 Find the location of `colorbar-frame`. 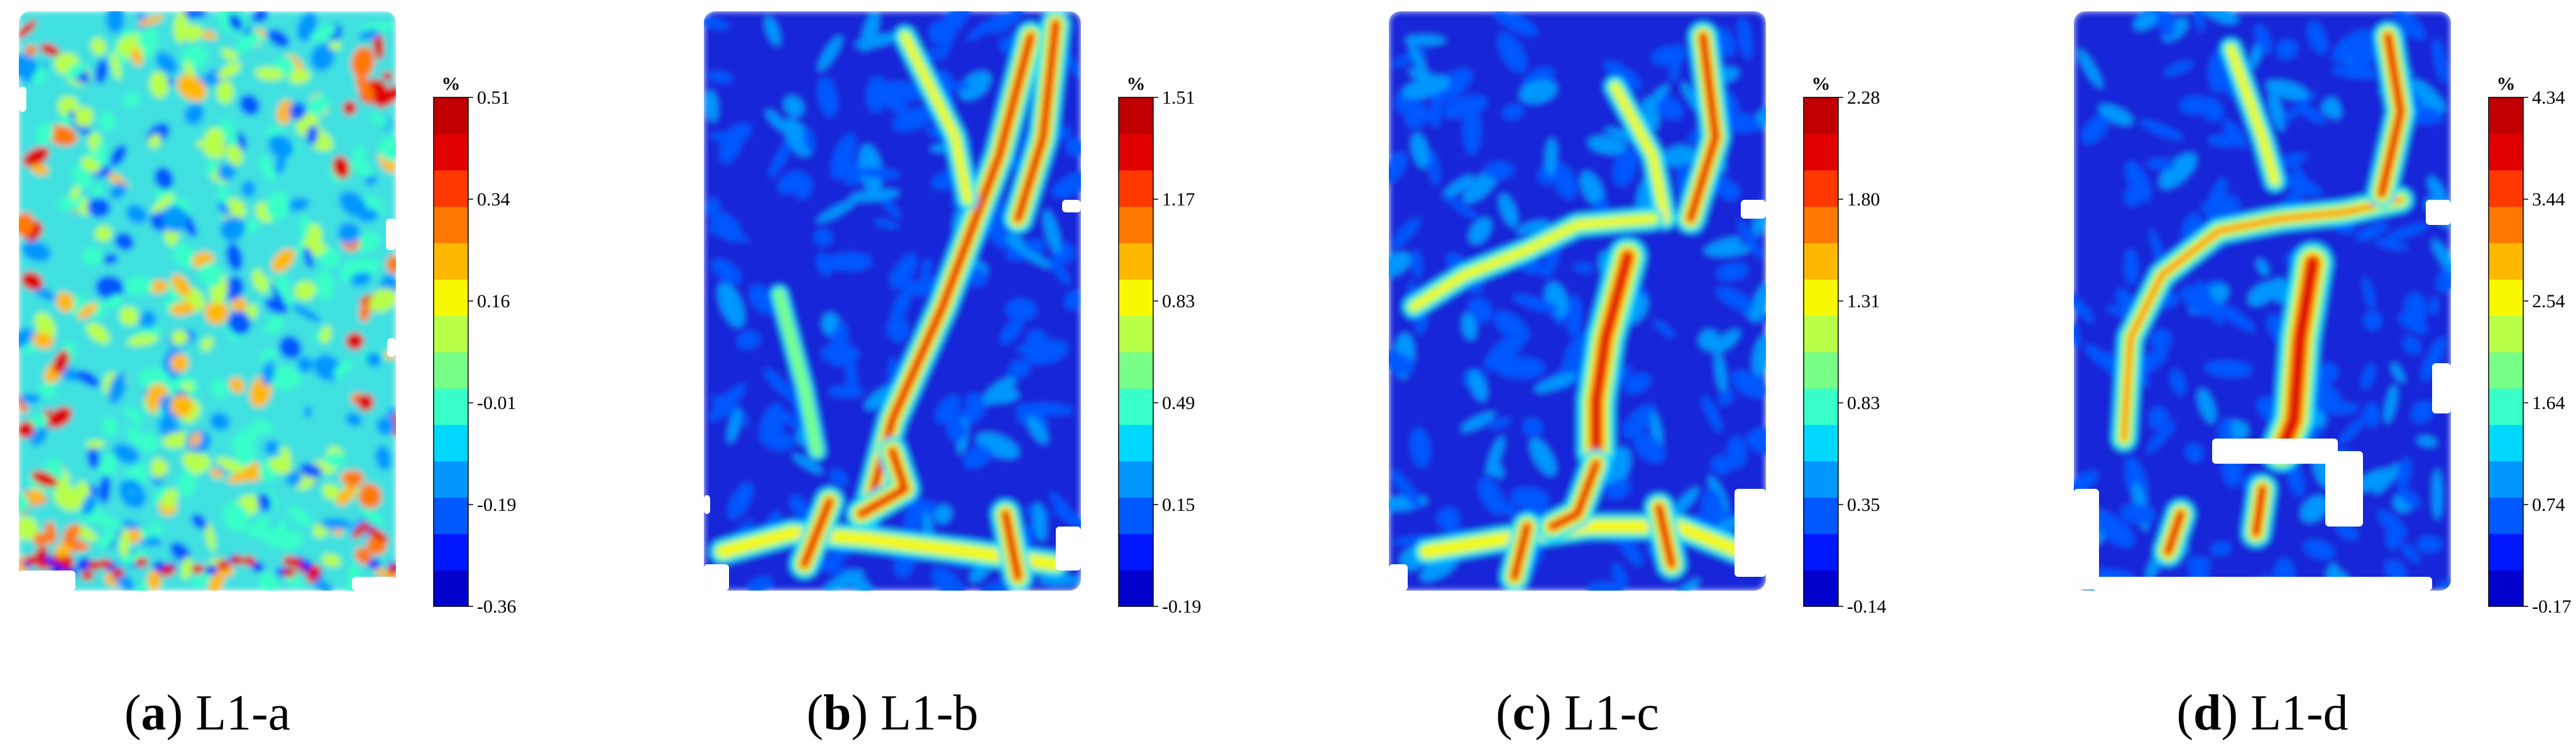

colorbar-frame is located at coordinates (1821, 352).